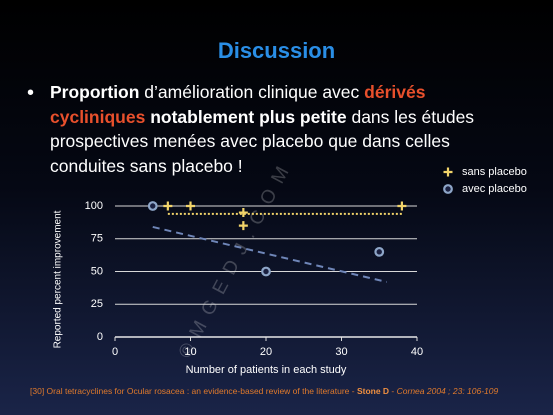 Image resolution: width=553 pixels, height=415 pixels. Describe the element at coordinates (95, 92) in the screenshot. I see `bullet-run: Proportion` at that location.